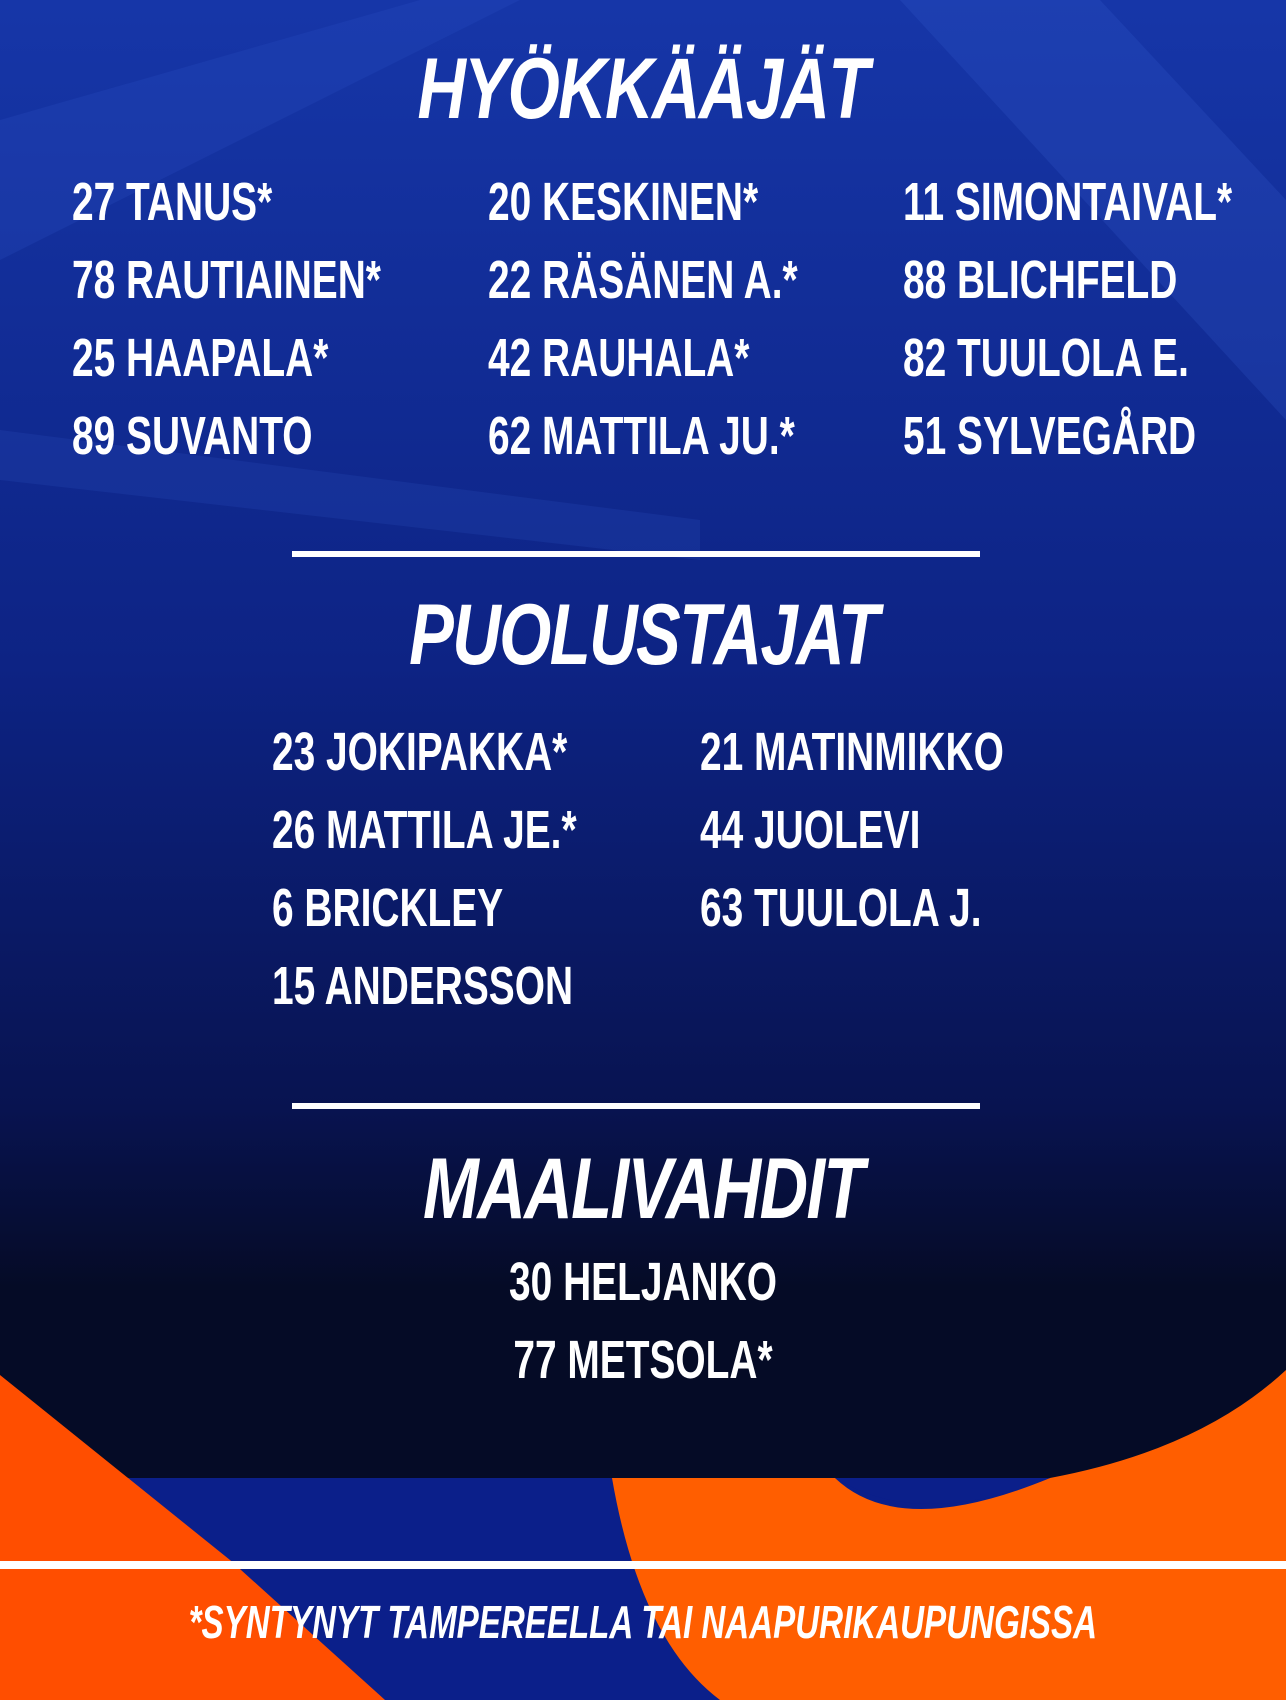 This screenshot has width=1286, height=1700. I want to click on player: 78 RAUTIAINEN*, so click(226, 280).